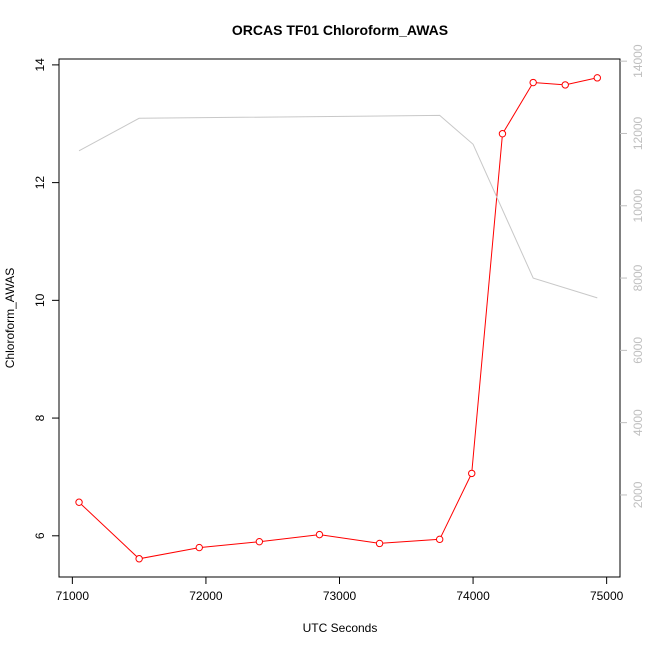 The width and height of the screenshot is (650, 650). What do you see at coordinates (73, 596) in the screenshot?
I see `x-tick-label: 71000` at bounding box center [73, 596].